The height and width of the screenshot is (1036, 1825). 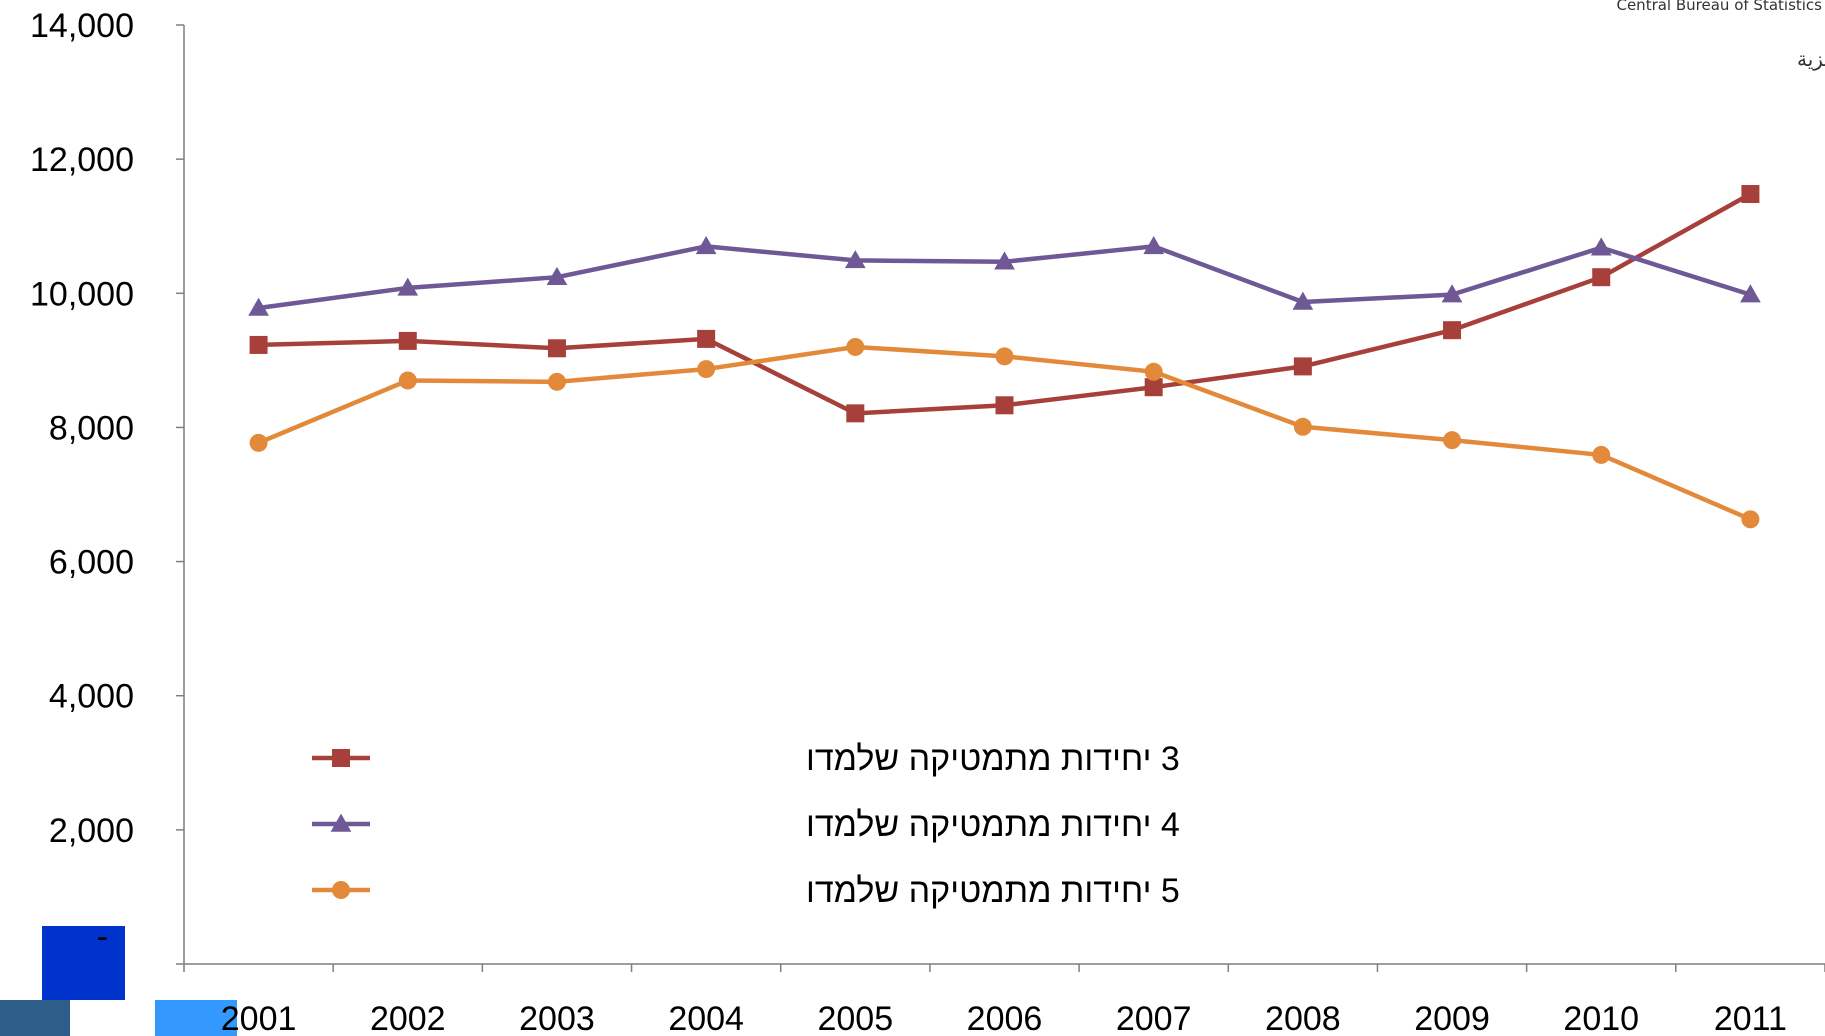 I want to click on series-4-units, so click(x=1004, y=275).